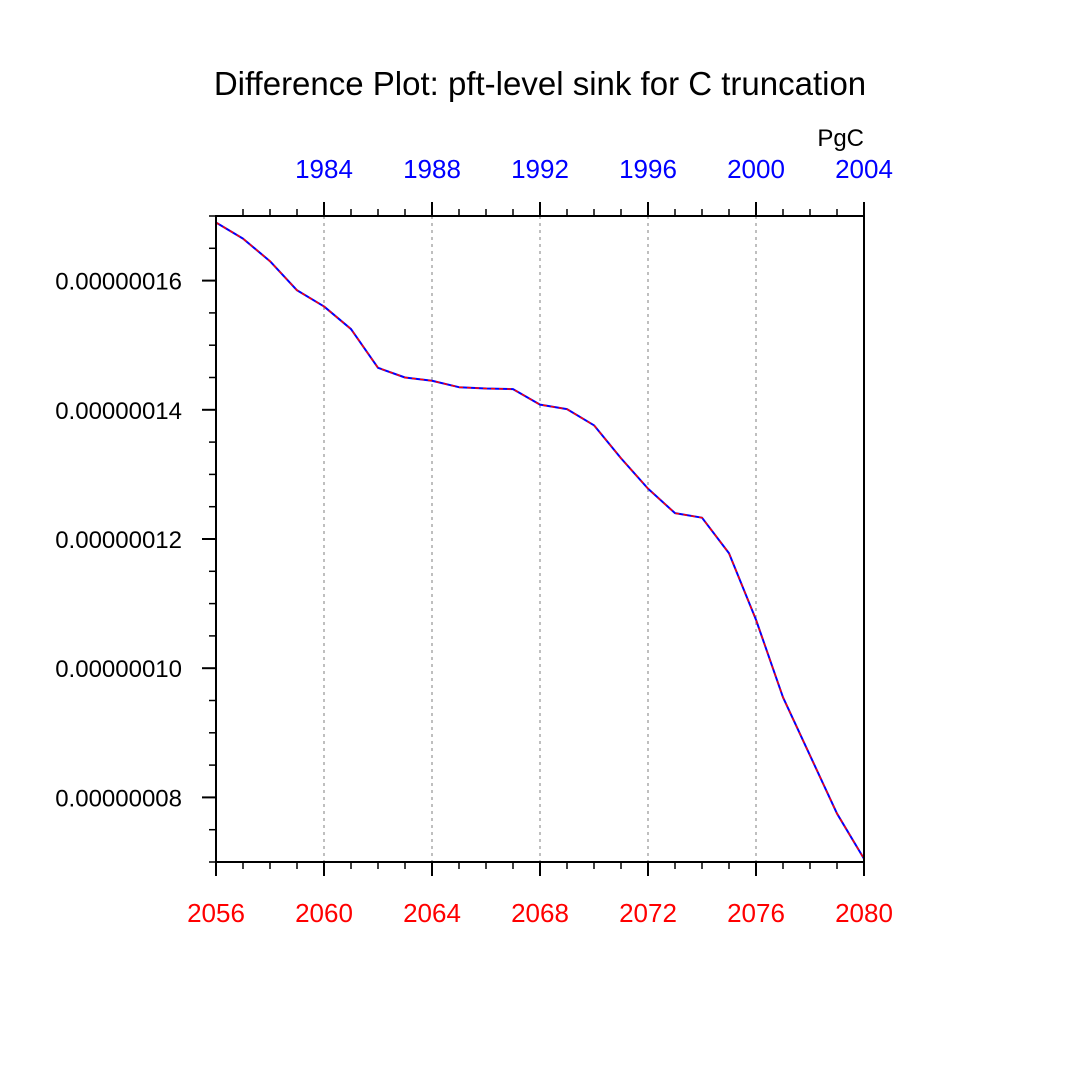 This screenshot has height=1080, width=1080. I want to click on units-label: PgC, so click(840, 138).